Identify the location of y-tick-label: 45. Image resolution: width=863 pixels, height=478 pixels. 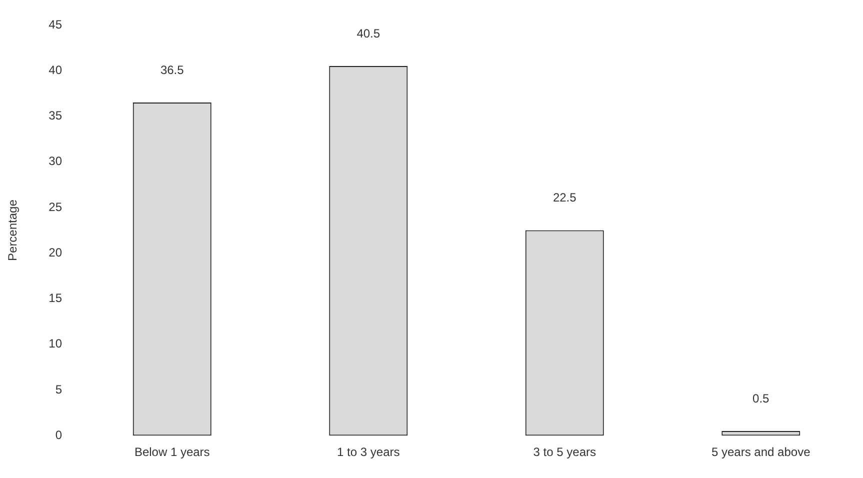
(55, 24).